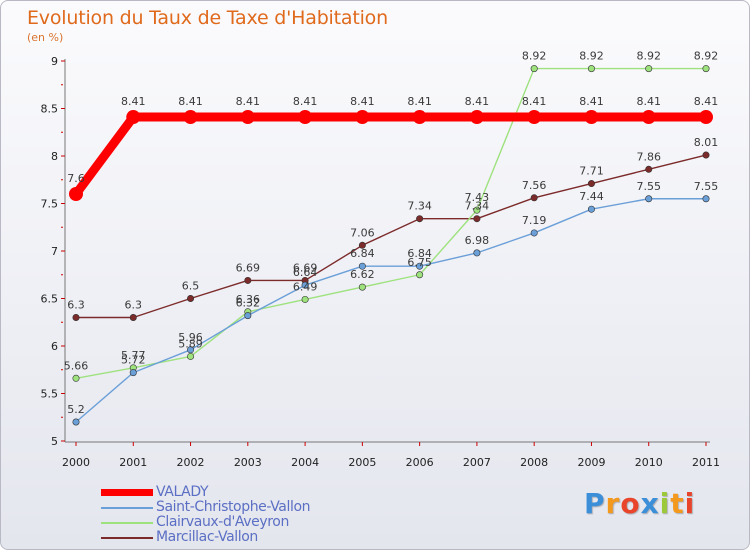 This screenshot has height=550, width=750. What do you see at coordinates (76, 462) in the screenshot?
I see `x-tick-label: 2000` at bounding box center [76, 462].